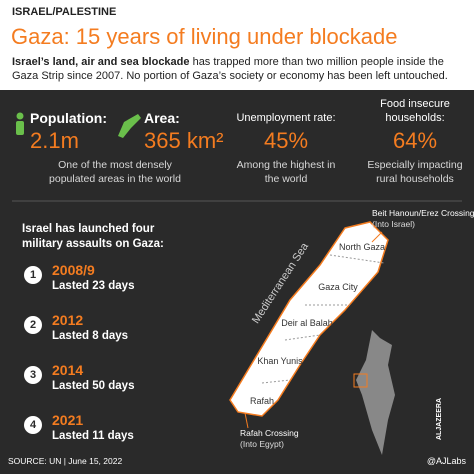 The height and width of the screenshot is (474, 474). What do you see at coordinates (33, 325) in the screenshot?
I see `item-number: 2` at bounding box center [33, 325].